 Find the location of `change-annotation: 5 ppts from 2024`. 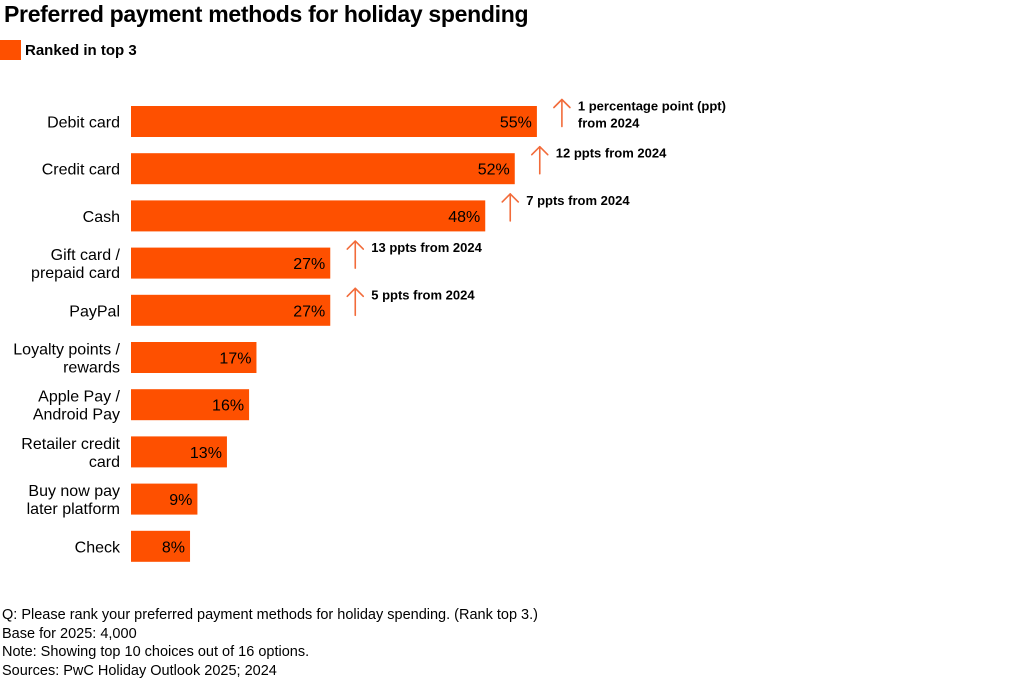

change-annotation: 5 ppts from 2024 is located at coordinates (423, 294).